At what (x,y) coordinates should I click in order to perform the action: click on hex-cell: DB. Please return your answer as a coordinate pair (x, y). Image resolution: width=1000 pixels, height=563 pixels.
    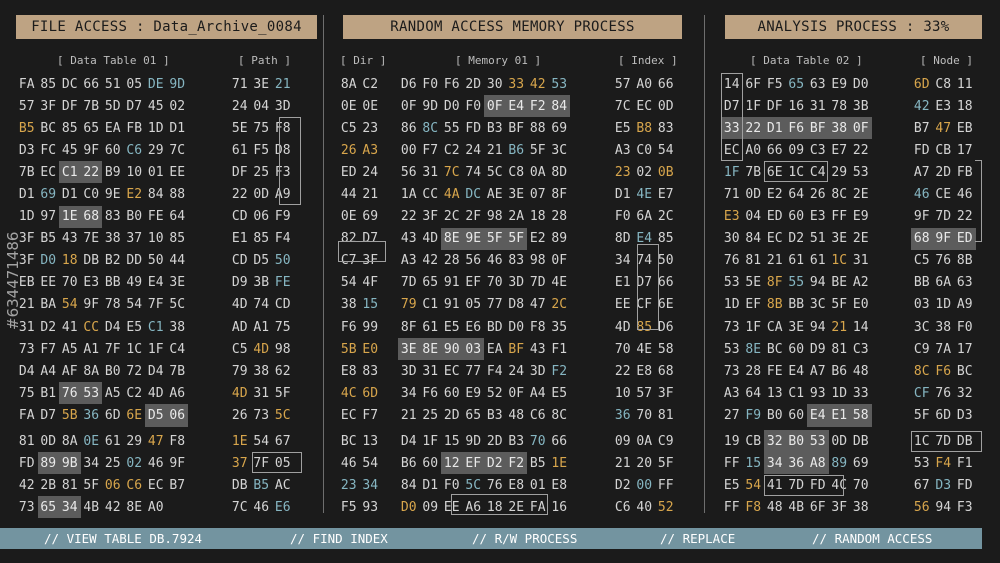
    Looking at the image, I should click on (964, 441).